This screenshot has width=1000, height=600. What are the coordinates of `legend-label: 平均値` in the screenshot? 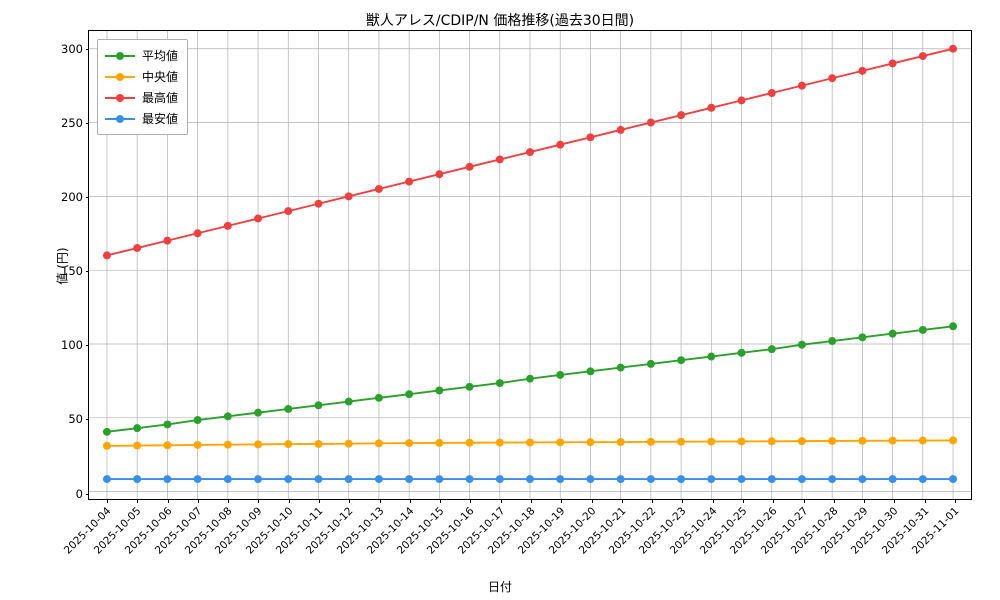 It's located at (160, 56).